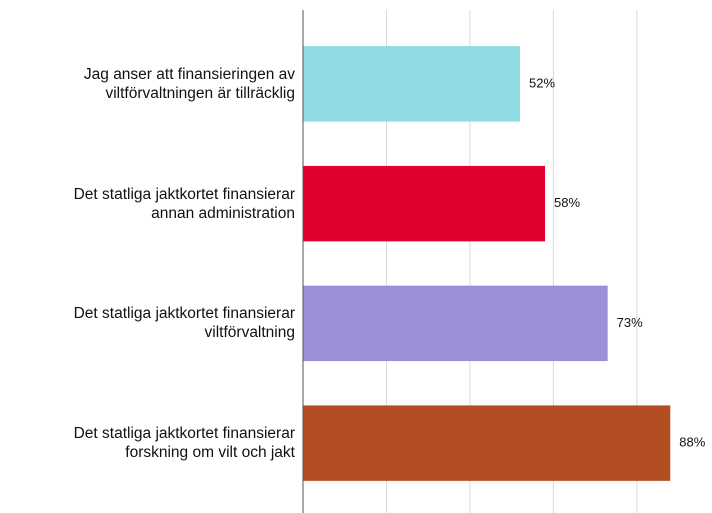  What do you see at coordinates (630, 322) in the screenshot?
I see `value-label: 73%` at bounding box center [630, 322].